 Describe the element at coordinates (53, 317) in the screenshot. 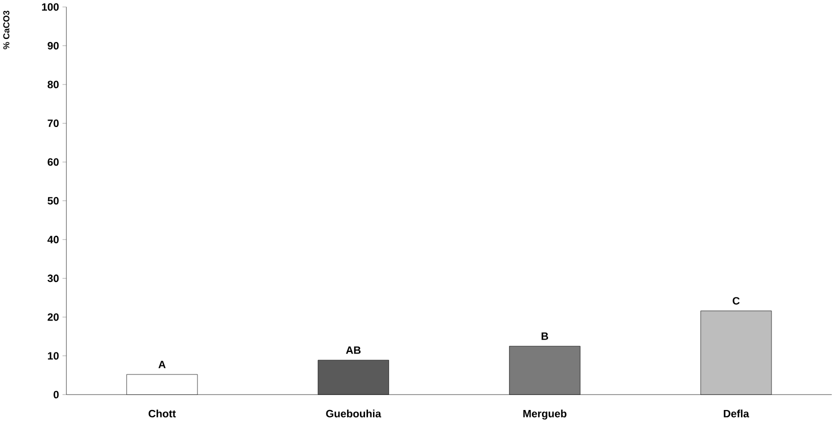

I see `y-tick-label: 20` at that location.